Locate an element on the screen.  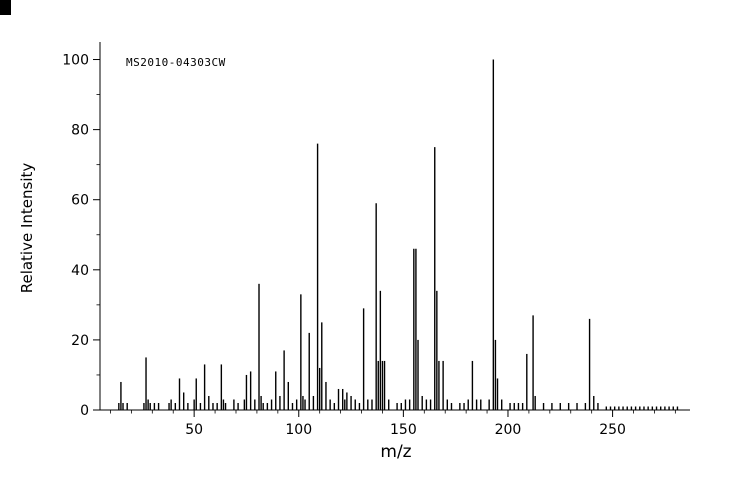
x-tick-label: 100 is located at coordinates (298, 430).